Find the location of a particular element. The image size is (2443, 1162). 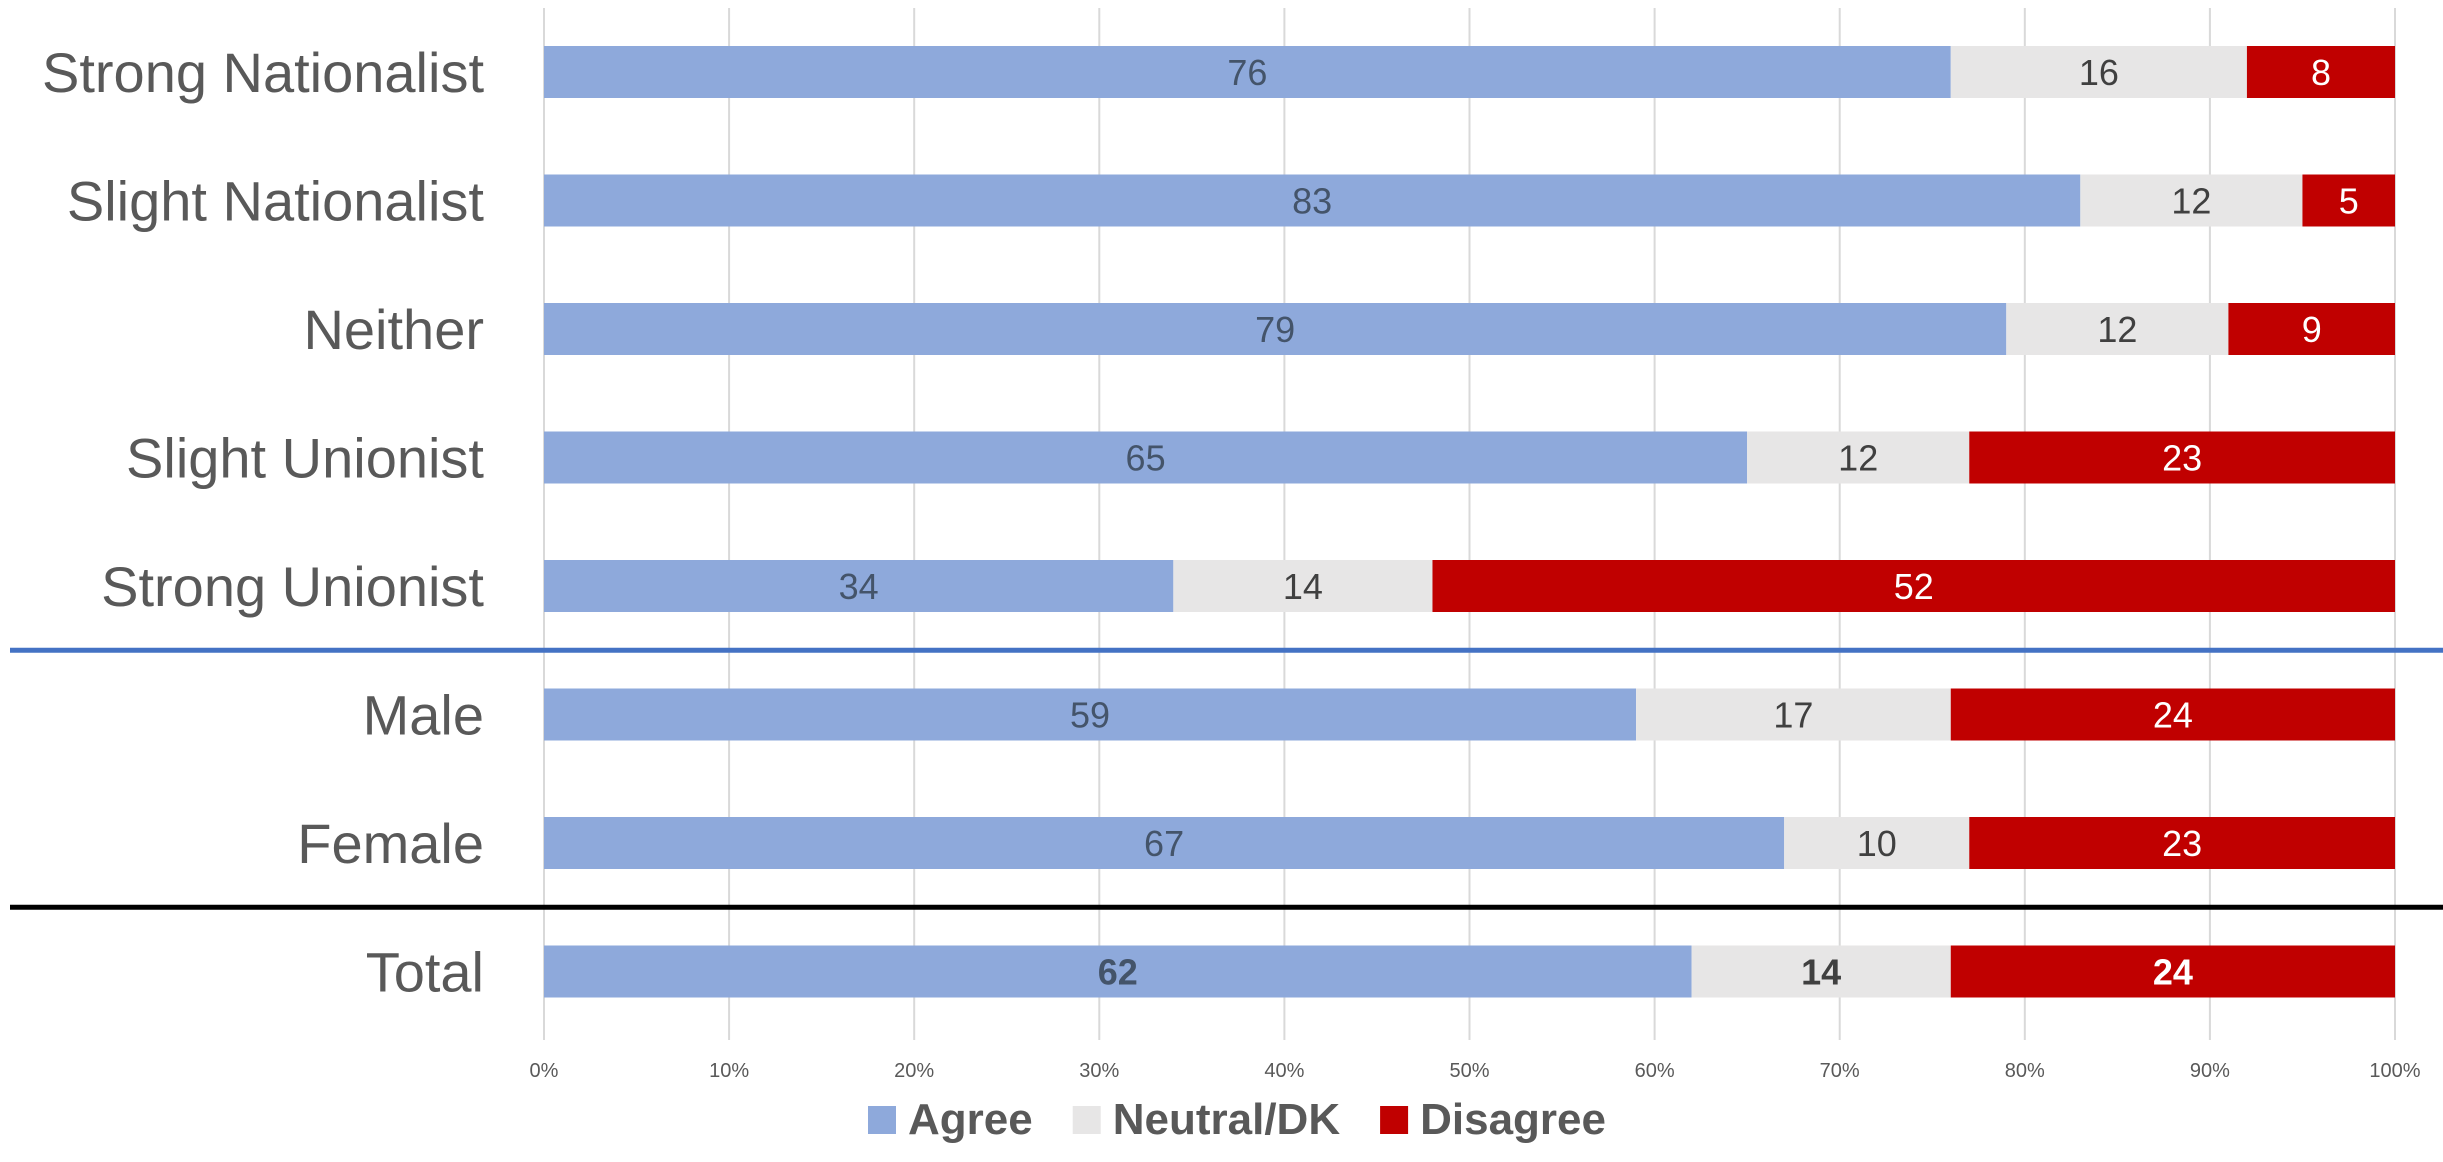

legend-swatch-disagree is located at coordinates (1394, 1120).